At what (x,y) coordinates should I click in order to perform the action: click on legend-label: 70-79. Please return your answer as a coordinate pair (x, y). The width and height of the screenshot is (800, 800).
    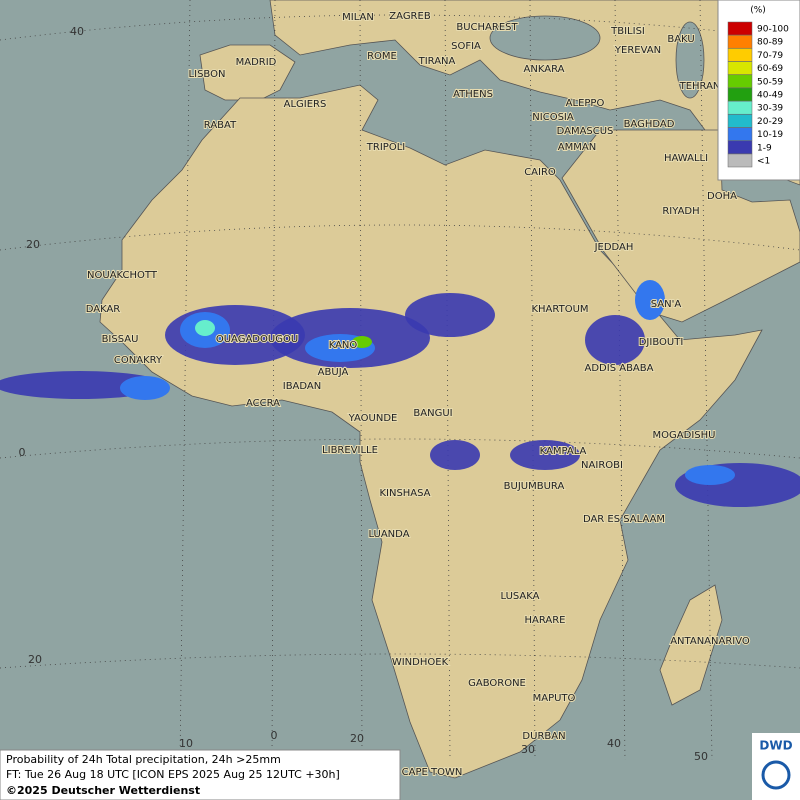
    Looking at the image, I should click on (770, 56).